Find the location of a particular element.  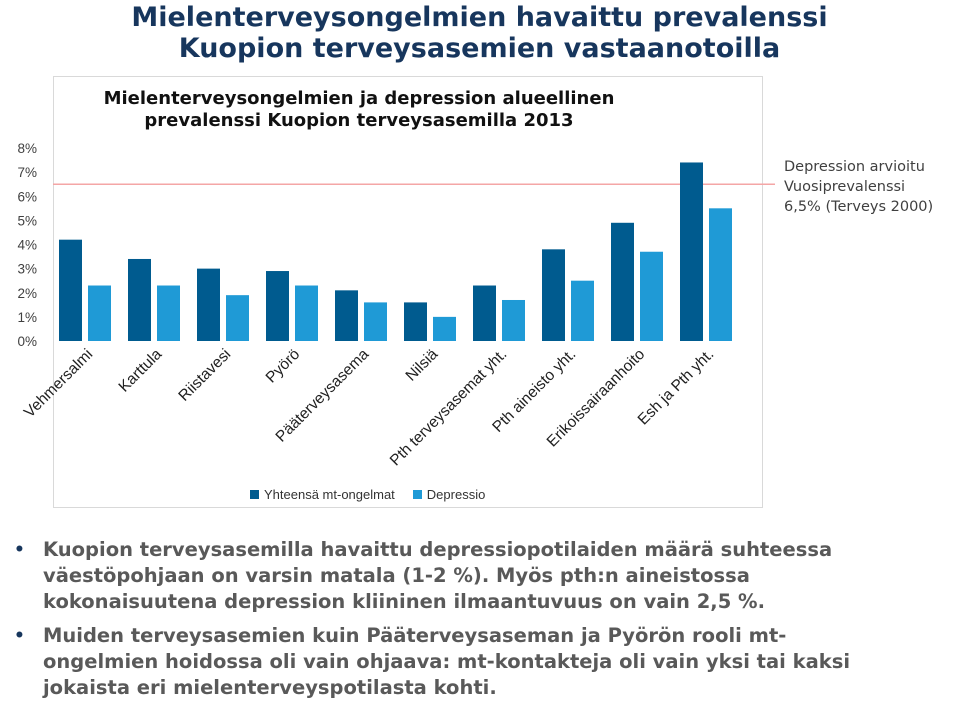

y-tick-label: 0% is located at coordinates (27, 341).